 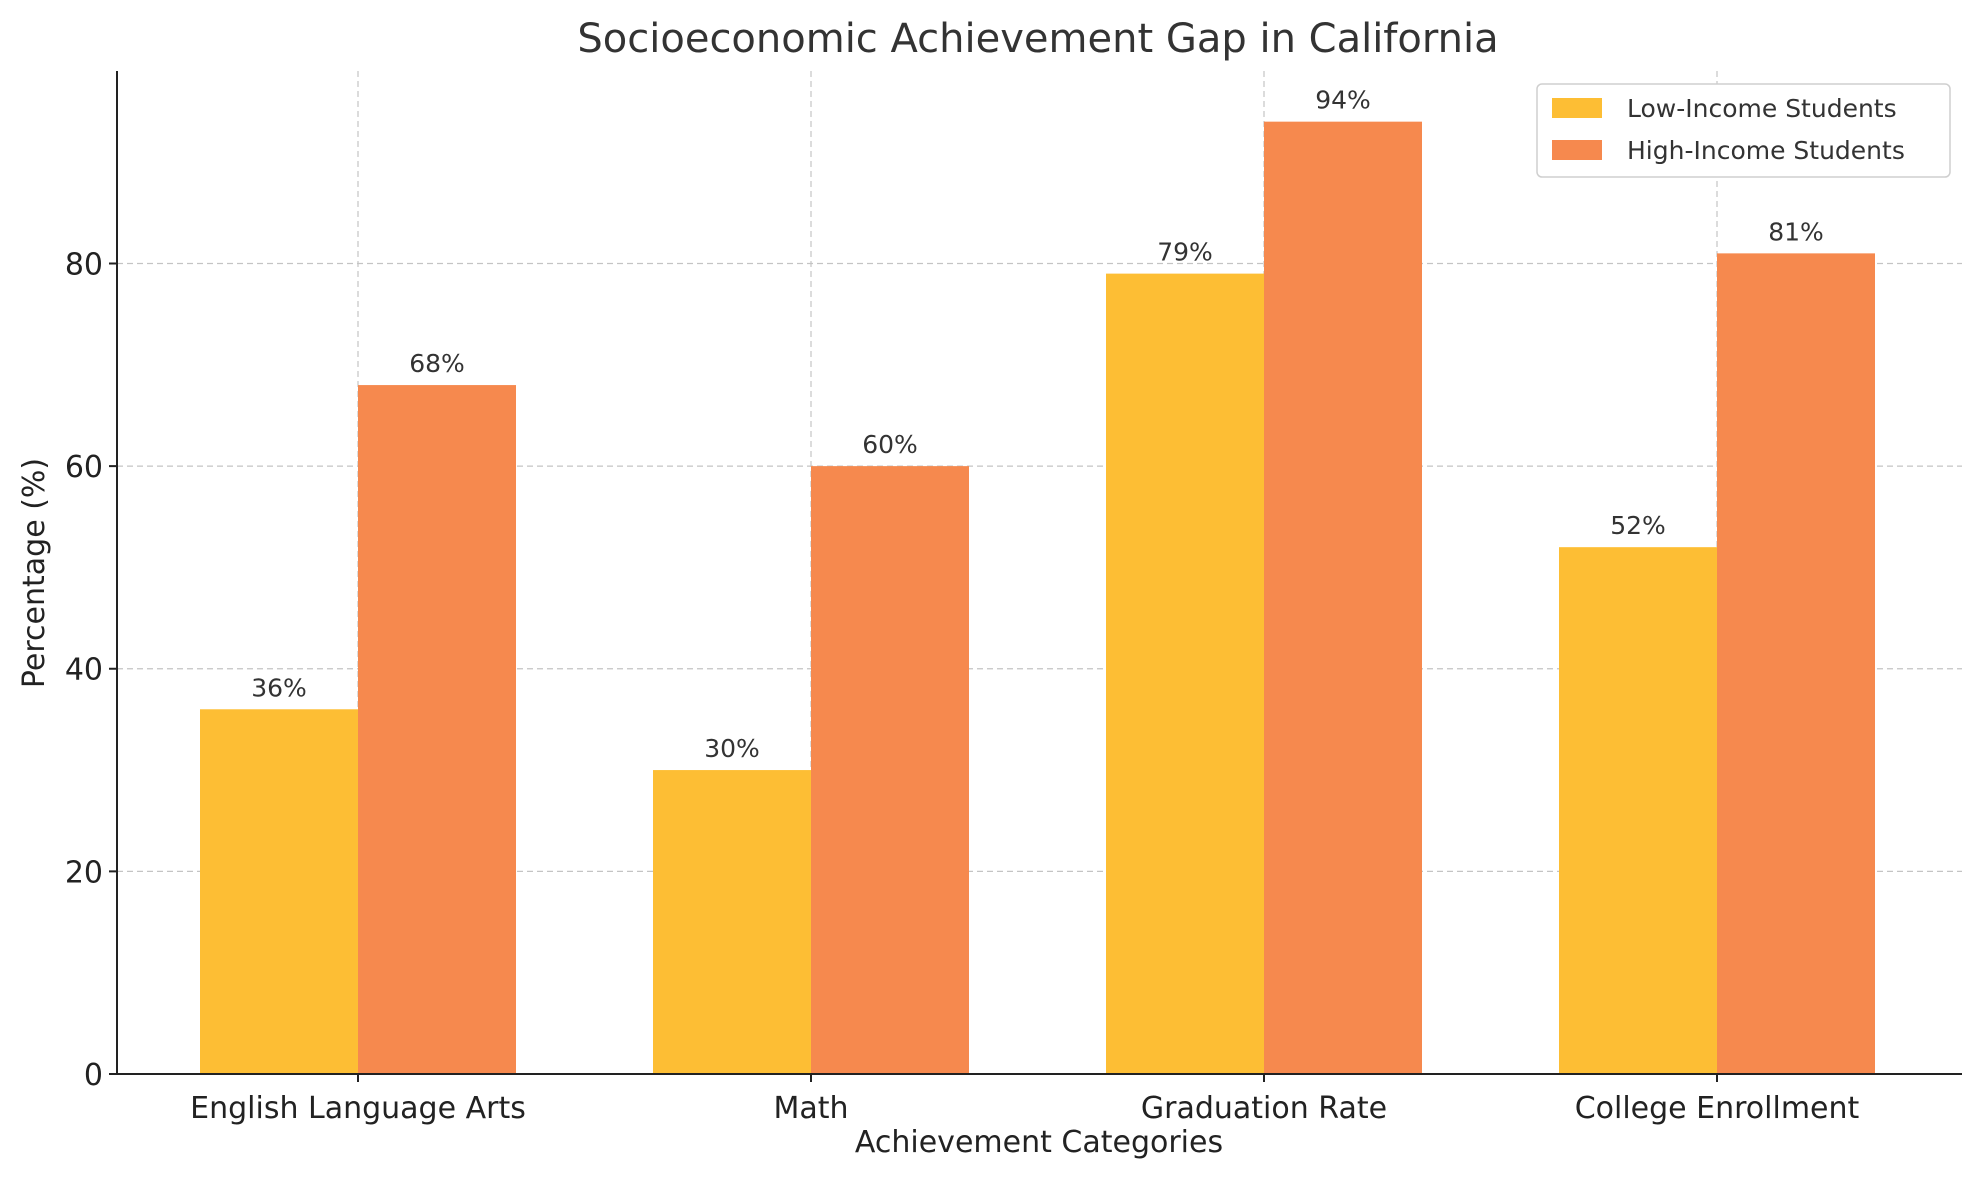 I want to click on legend: Low-Income Students High-Income Students, so click(x=1743, y=130).